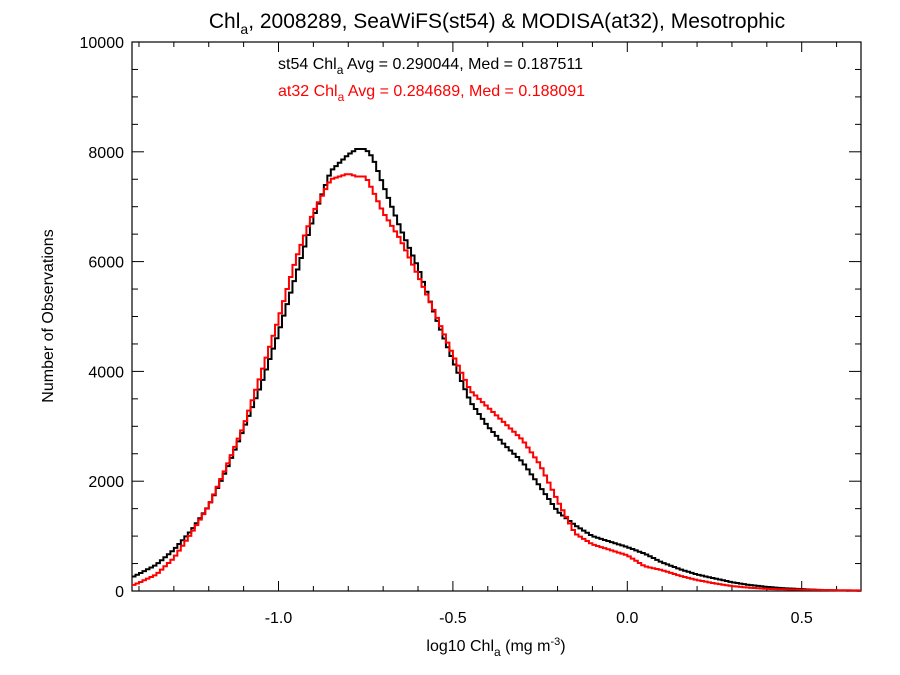 The width and height of the screenshot is (900, 675). Describe the element at coordinates (106, 153) in the screenshot. I see `y-tick-label: 8000` at that location.